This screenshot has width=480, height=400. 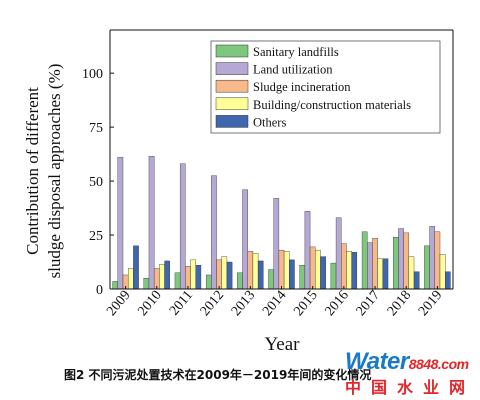 What do you see at coordinates (364, 260) in the screenshot?
I see `bar-sanitary-landfills-2017` at bounding box center [364, 260].